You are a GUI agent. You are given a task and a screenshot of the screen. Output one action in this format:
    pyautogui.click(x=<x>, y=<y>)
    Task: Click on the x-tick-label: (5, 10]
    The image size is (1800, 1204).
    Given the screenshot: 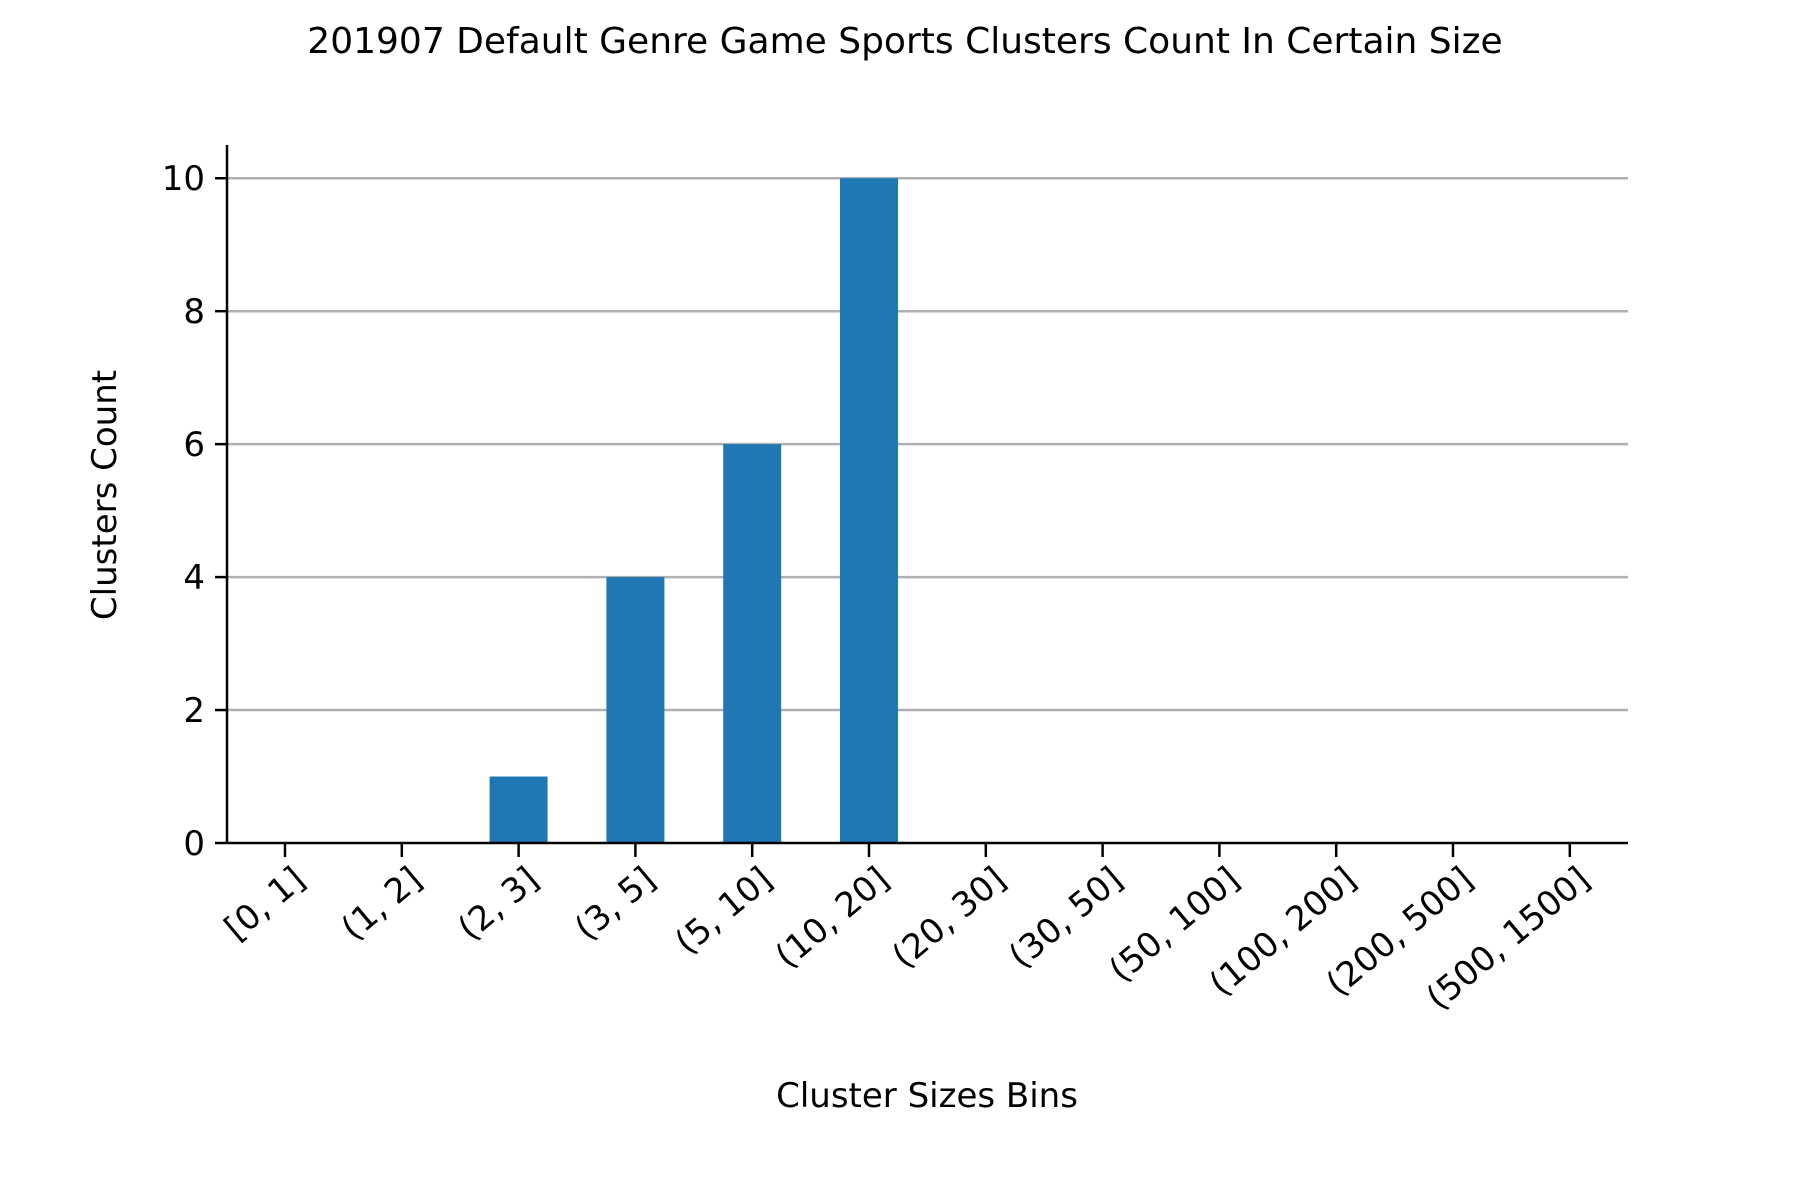 What is the action you would take?
    pyautogui.click(x=724, y=910)
    